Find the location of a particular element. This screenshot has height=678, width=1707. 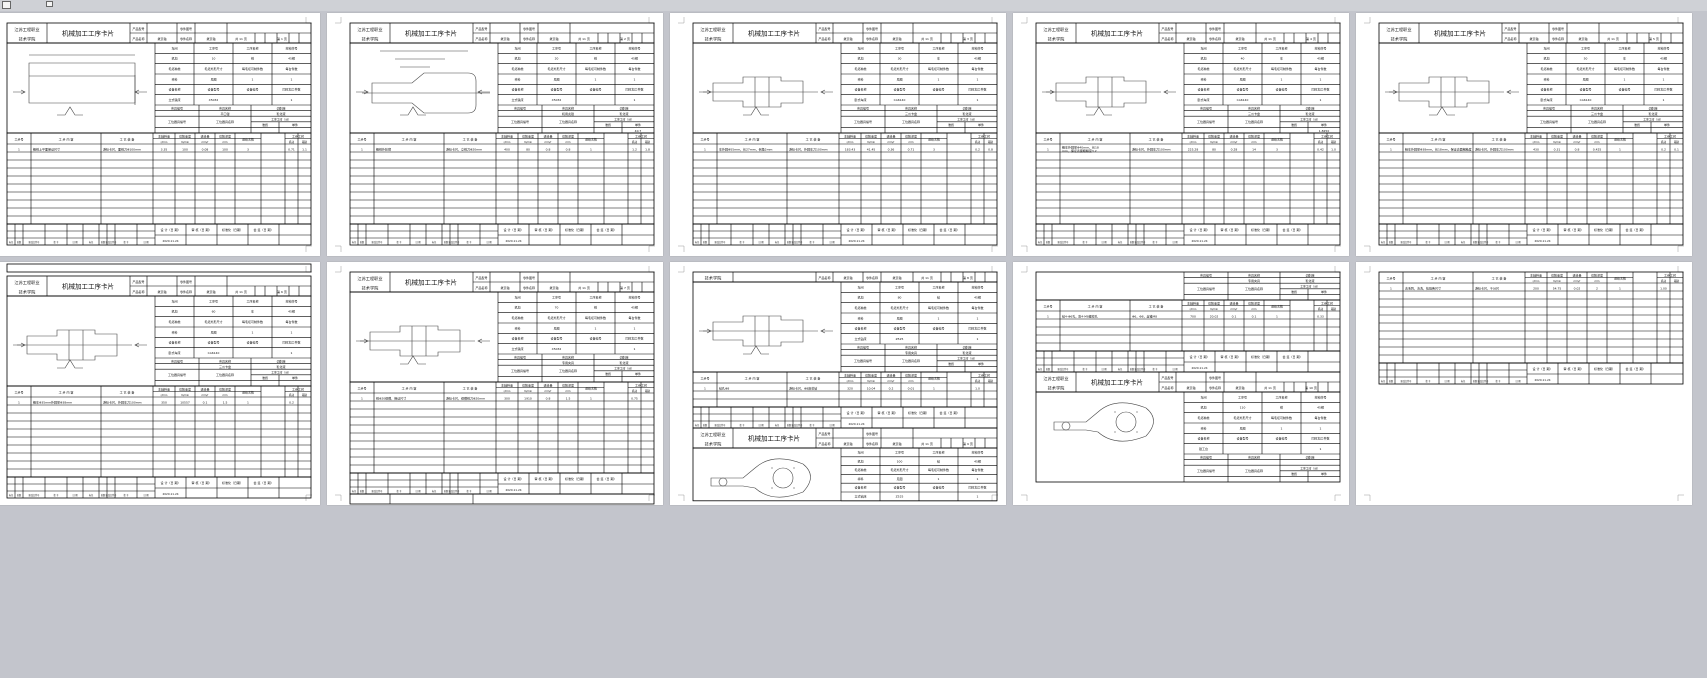

grid-value: 车 is located at coordinates (938, 58).